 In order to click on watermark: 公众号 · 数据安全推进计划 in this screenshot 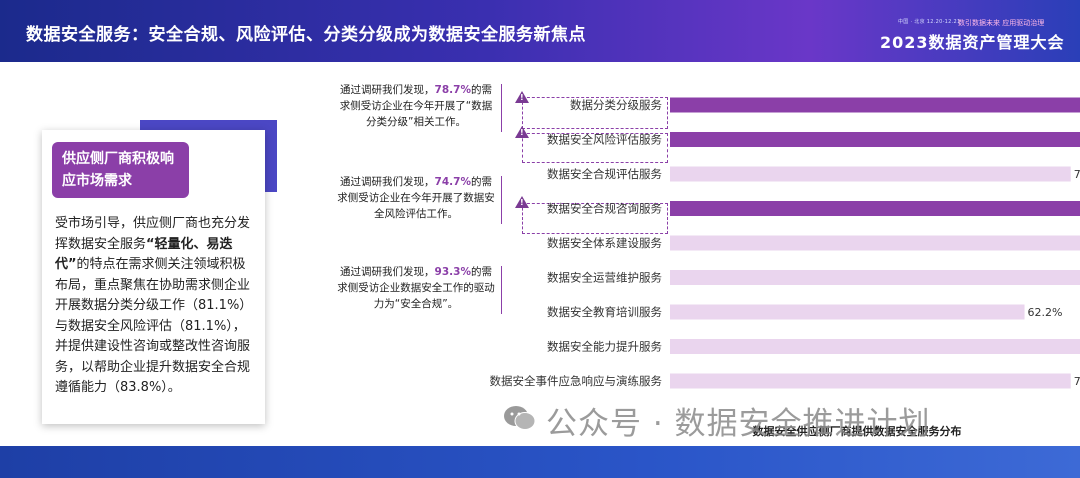, I will do `click(738, 420)`.